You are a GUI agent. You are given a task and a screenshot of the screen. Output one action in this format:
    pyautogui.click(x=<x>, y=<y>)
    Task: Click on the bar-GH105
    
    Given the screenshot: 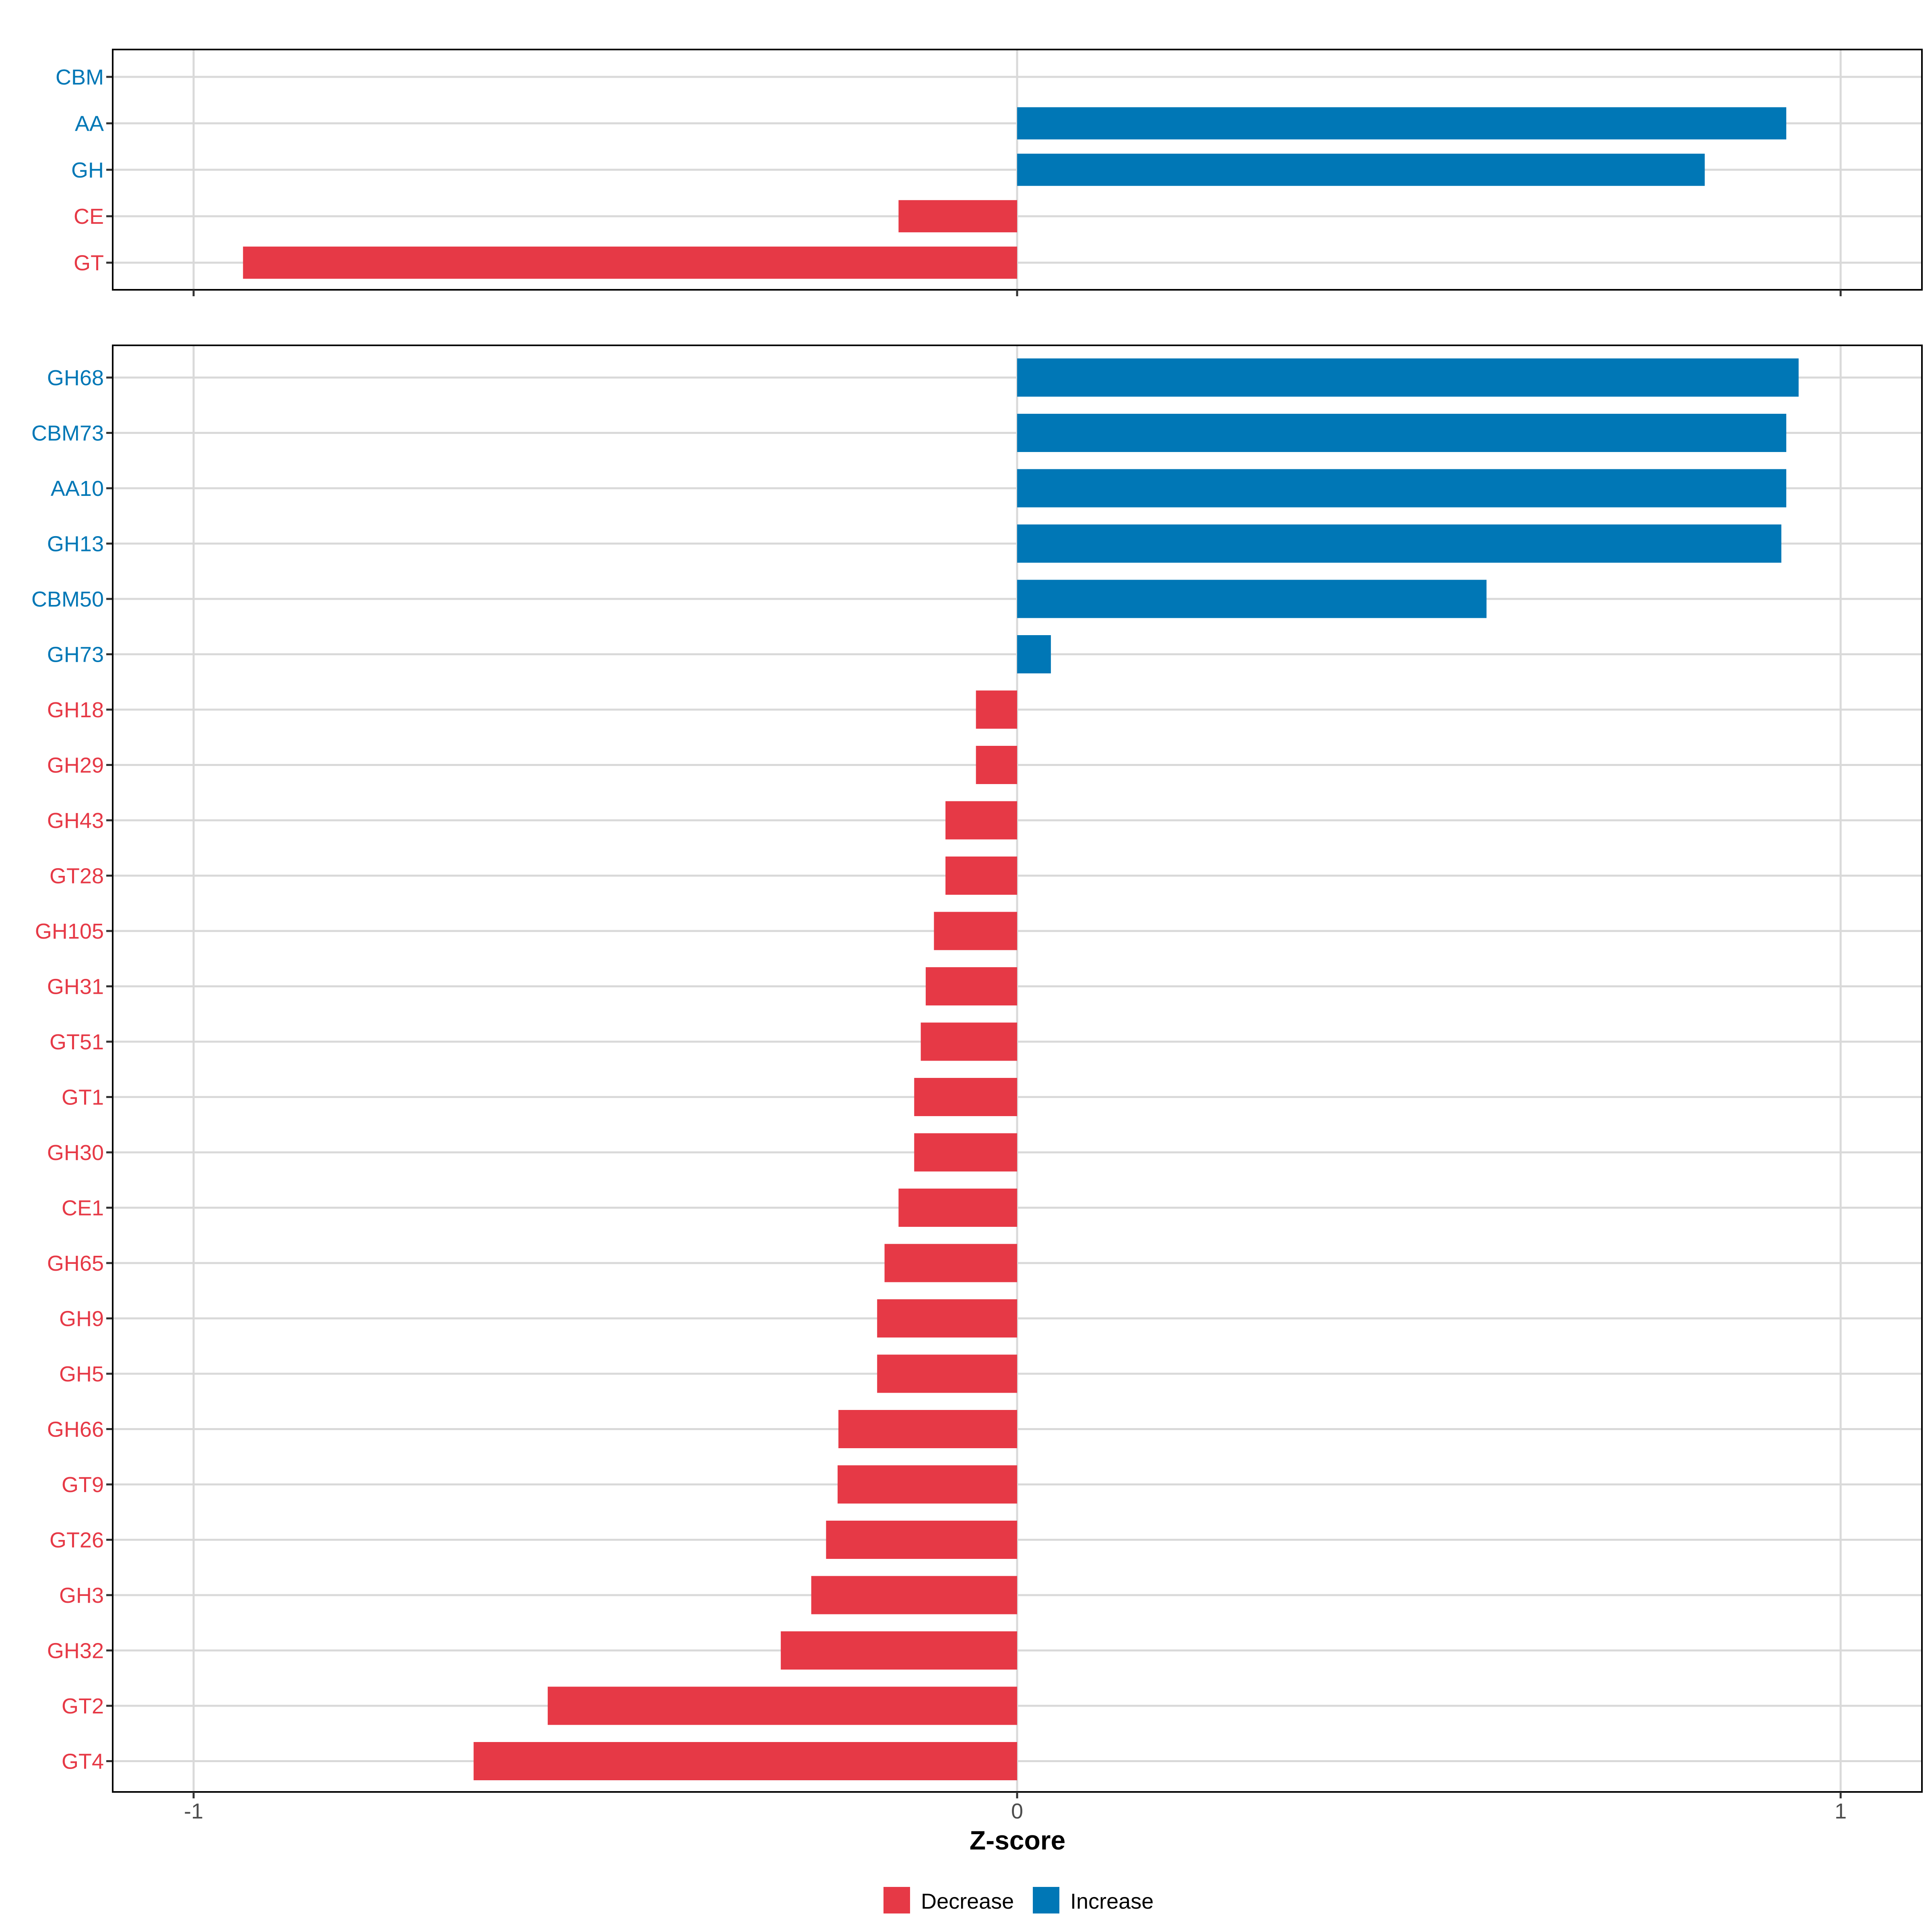 What is the action you would take?
    pyautogui.click(x=975, y=931)
    